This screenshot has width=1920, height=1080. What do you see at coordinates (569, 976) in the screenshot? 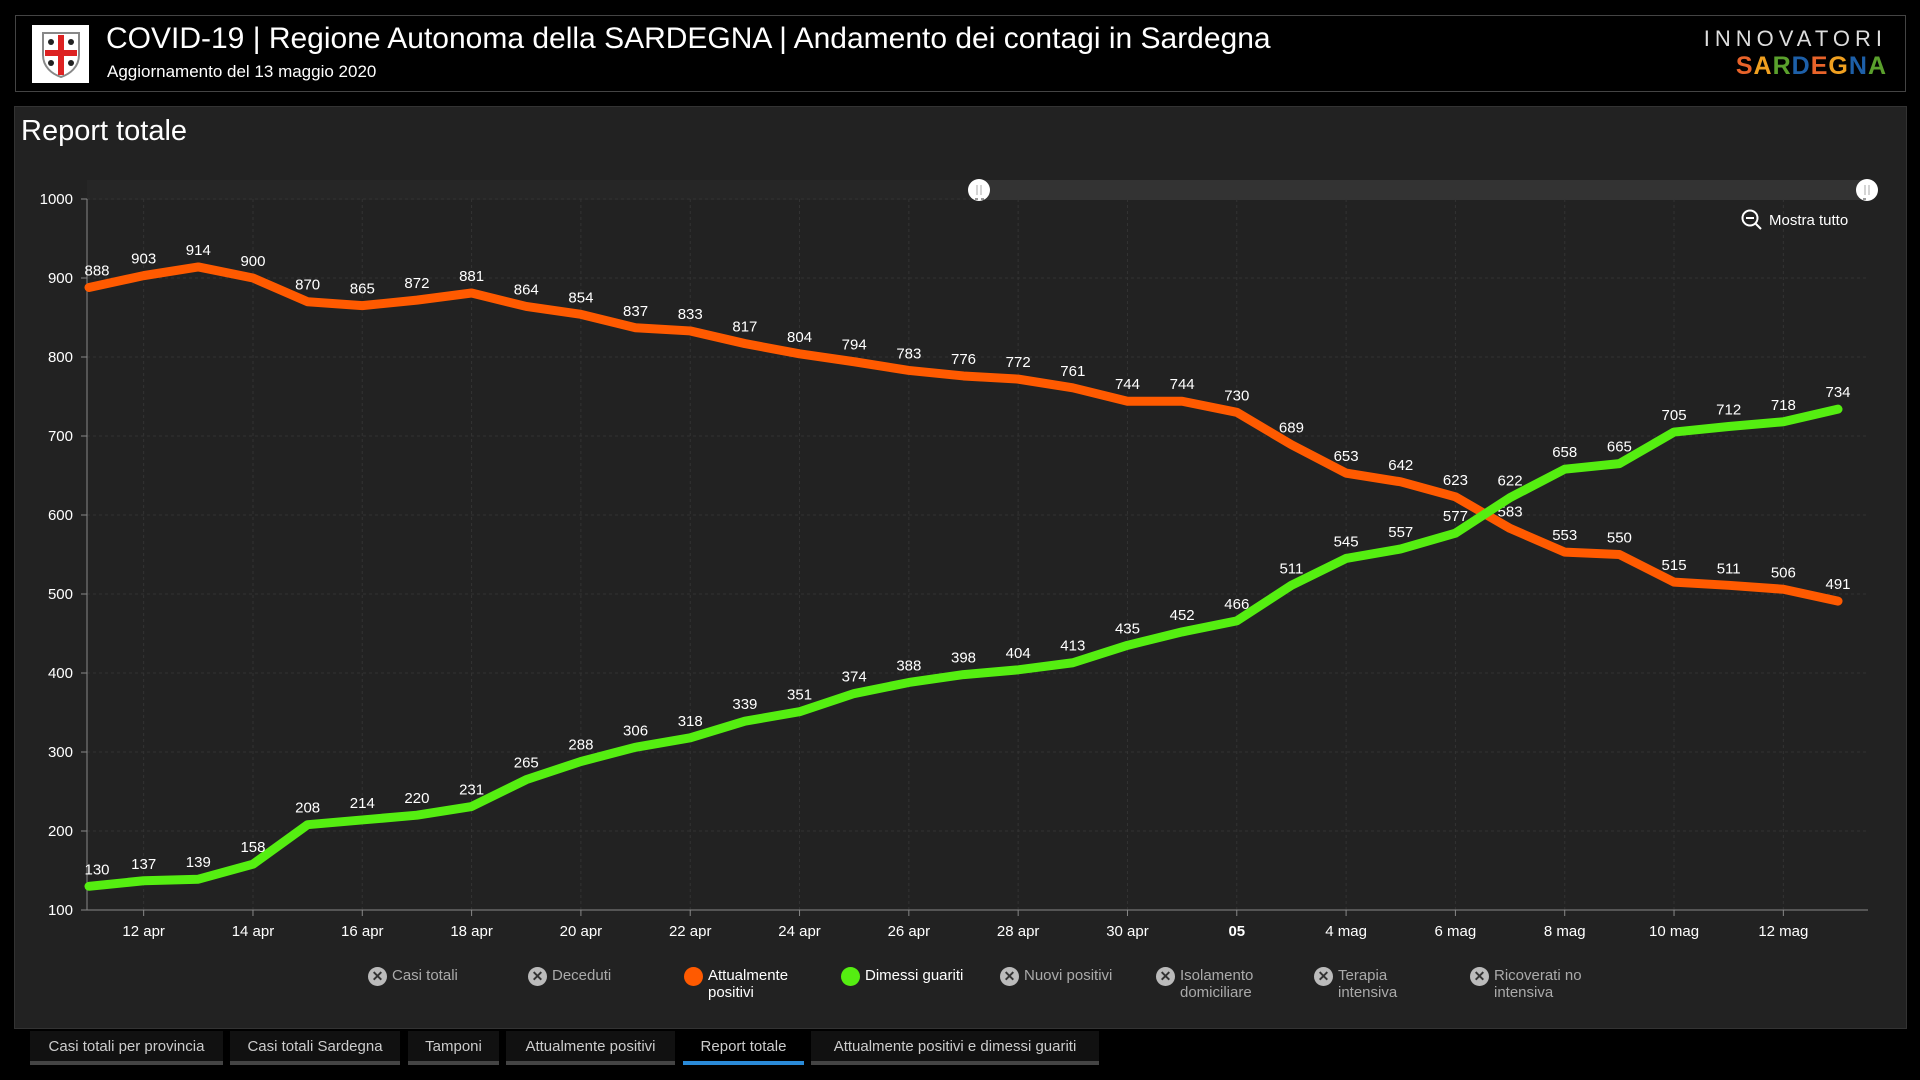
I see `legend-item-deceduti: ✕ Deceduti` at bounding box center [569, 976].